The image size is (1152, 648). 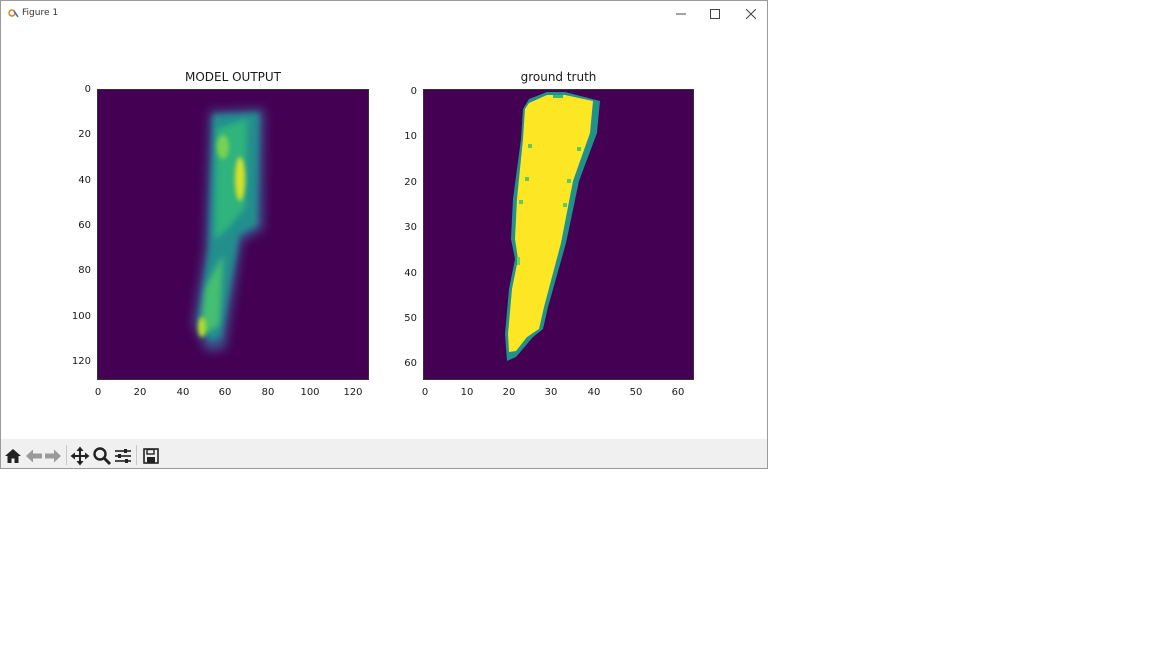 What do you see at coordinates (410, 318) in the screenshot?
I see `ytick-label: 50` at bounding box center [410, 318].